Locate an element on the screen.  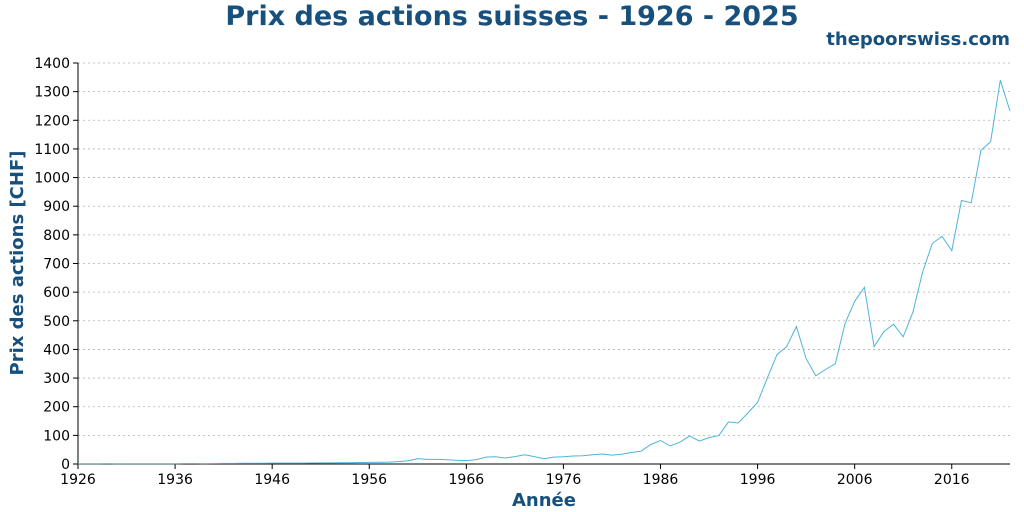
x-tick-label: 1996 is located at coordinates (758, 480).